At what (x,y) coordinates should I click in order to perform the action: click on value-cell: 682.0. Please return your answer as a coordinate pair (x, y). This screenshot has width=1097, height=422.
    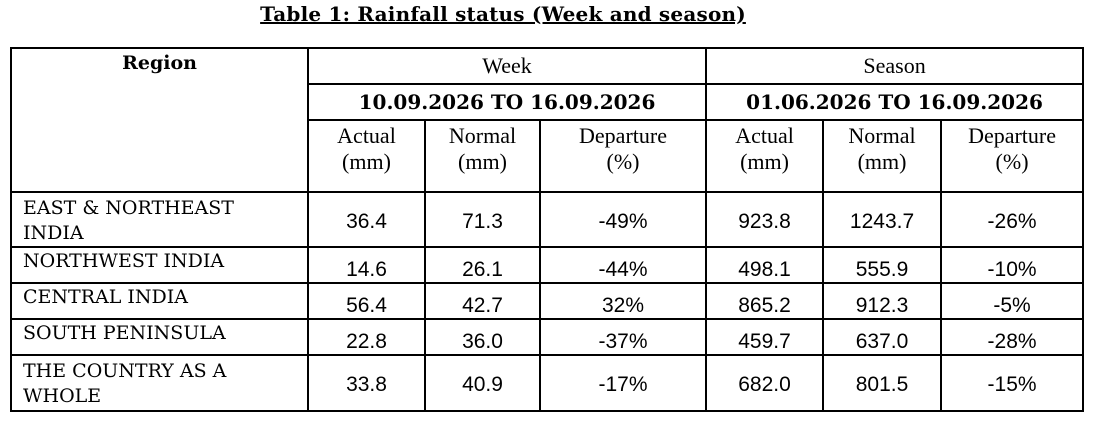
    Looking at the image, I should click on (765, 383).